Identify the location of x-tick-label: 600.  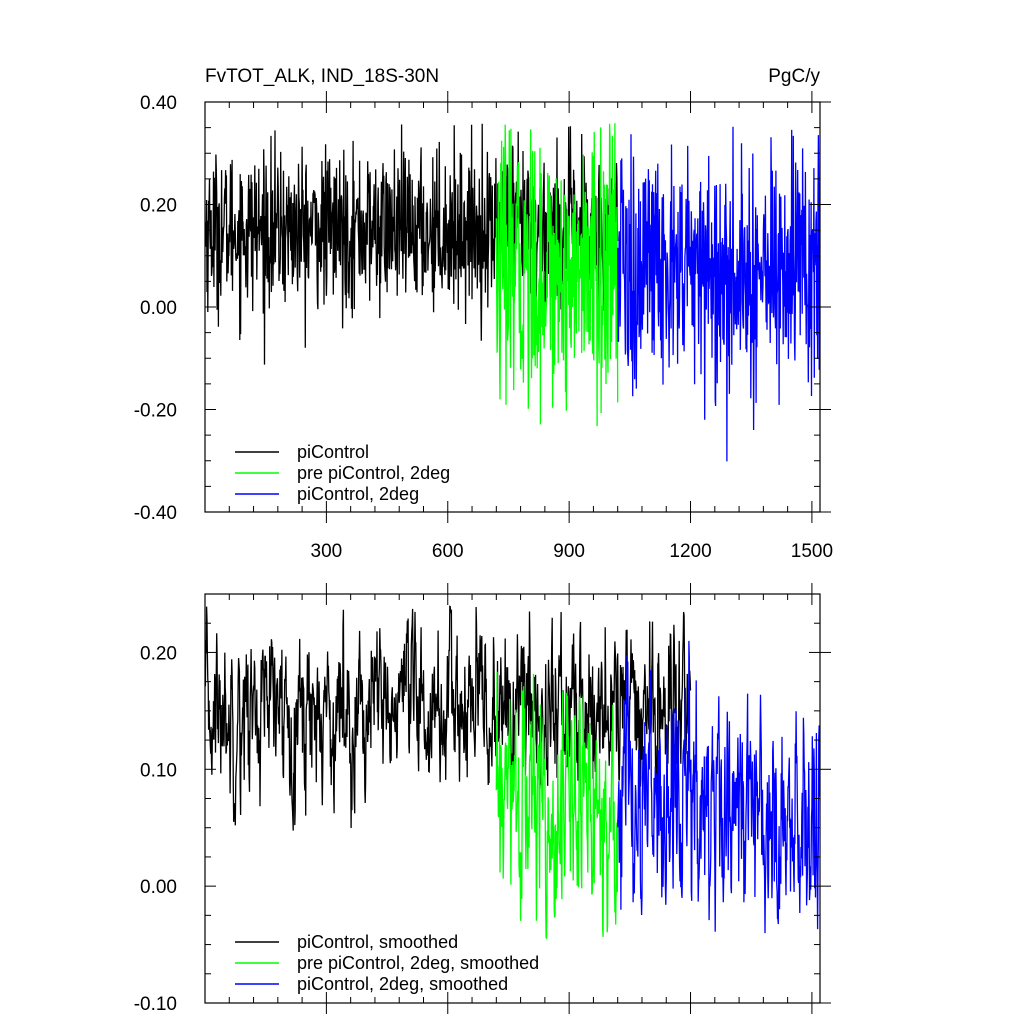
(448, 551).